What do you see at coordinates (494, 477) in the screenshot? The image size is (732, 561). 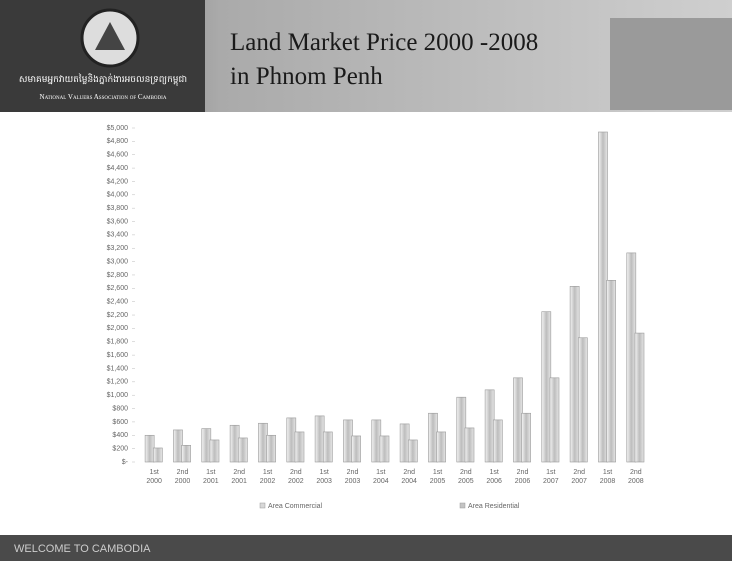 I see `x-tick-label: 1st 2006` at bounding box center [494, 477].